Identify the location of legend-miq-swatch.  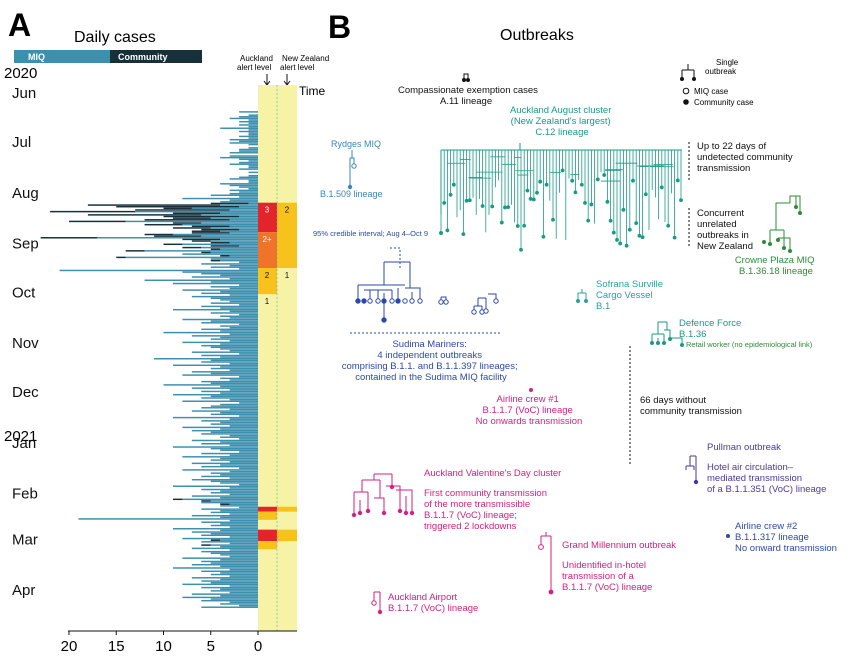
(62, 56).